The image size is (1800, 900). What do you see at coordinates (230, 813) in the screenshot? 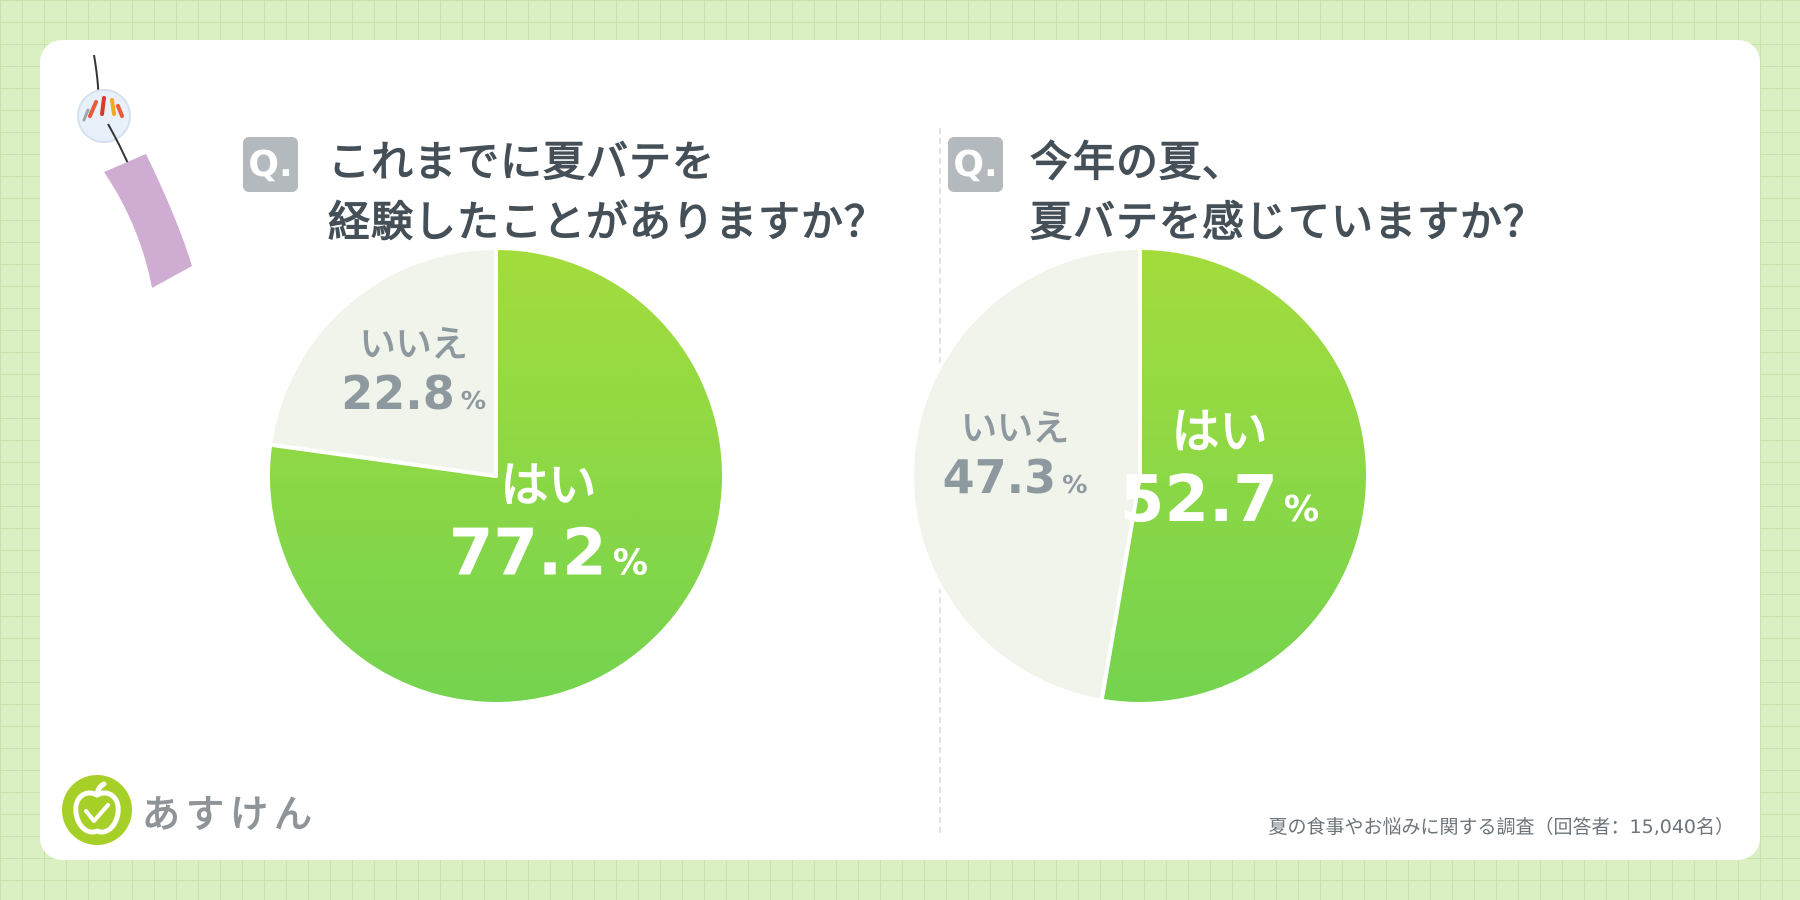
I see `brand-name: あすけん` at bounding box center [230, 813].